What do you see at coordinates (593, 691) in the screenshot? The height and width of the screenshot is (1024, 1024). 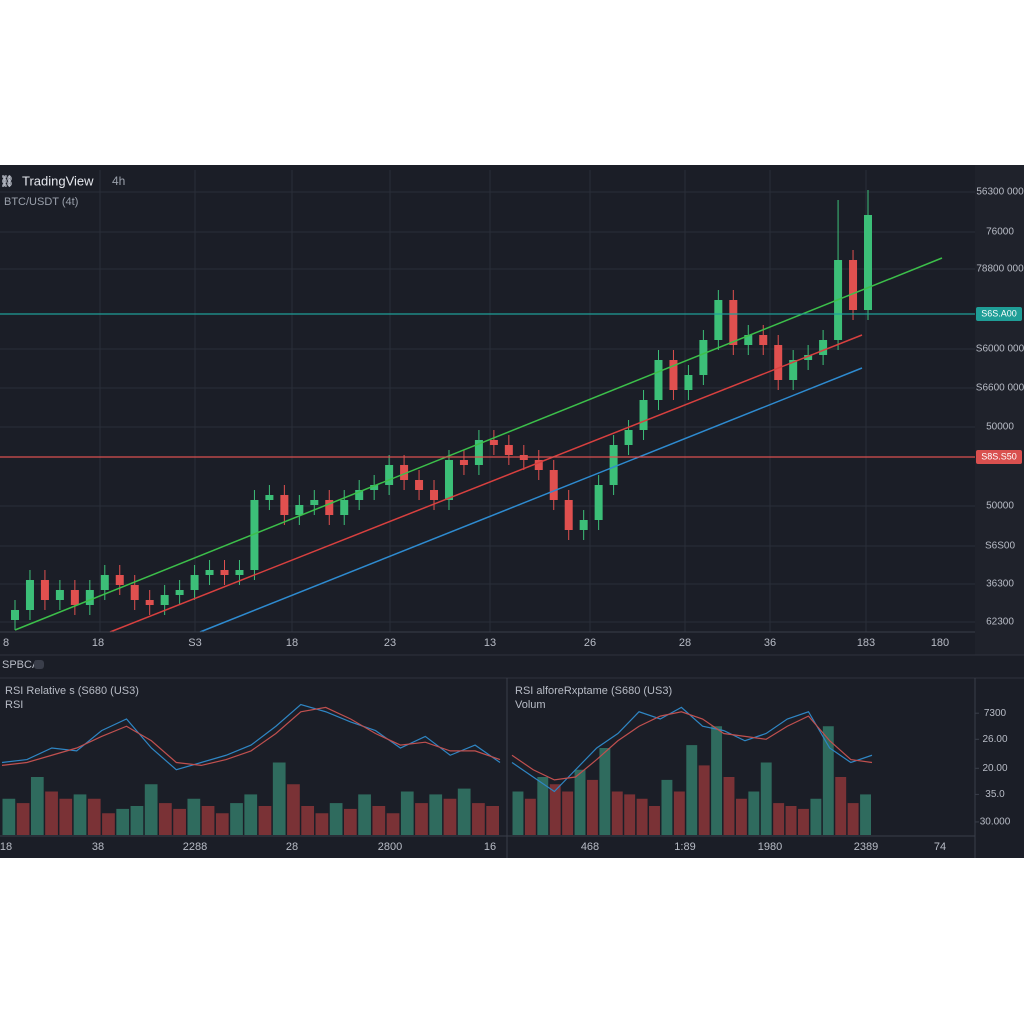 I see `panel-title: RSI alforeRxptame (S680 (US3)` at bounding box center [593, 691].